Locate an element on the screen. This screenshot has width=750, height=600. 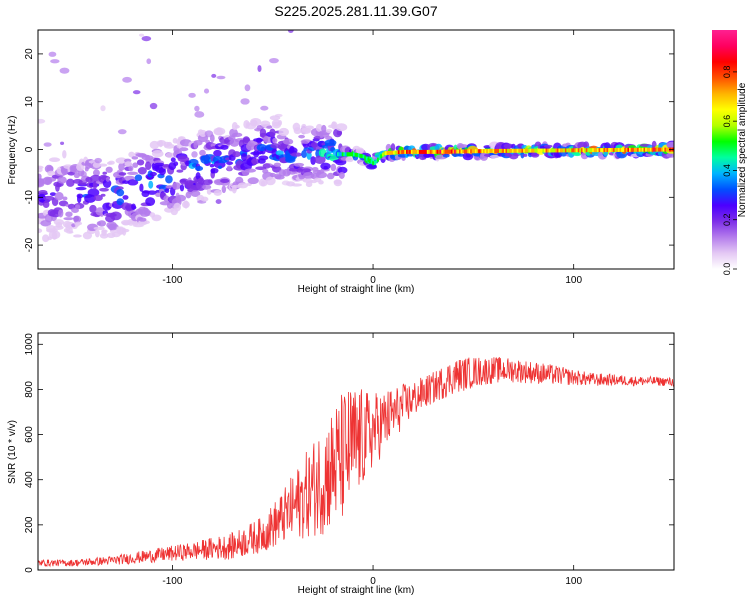
snr-y-label: SNR (10 * v/v) is located at coordinates (12, 452).